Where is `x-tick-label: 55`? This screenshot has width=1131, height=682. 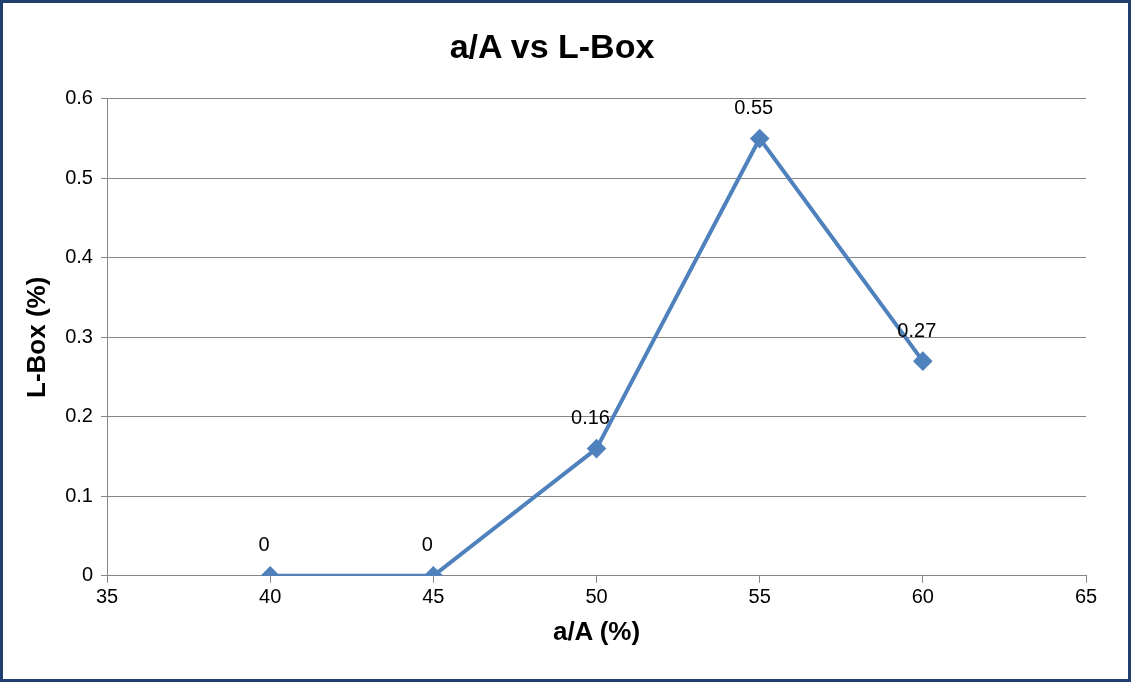 x-tick-label: 55 is located at coordinates (759, 596).